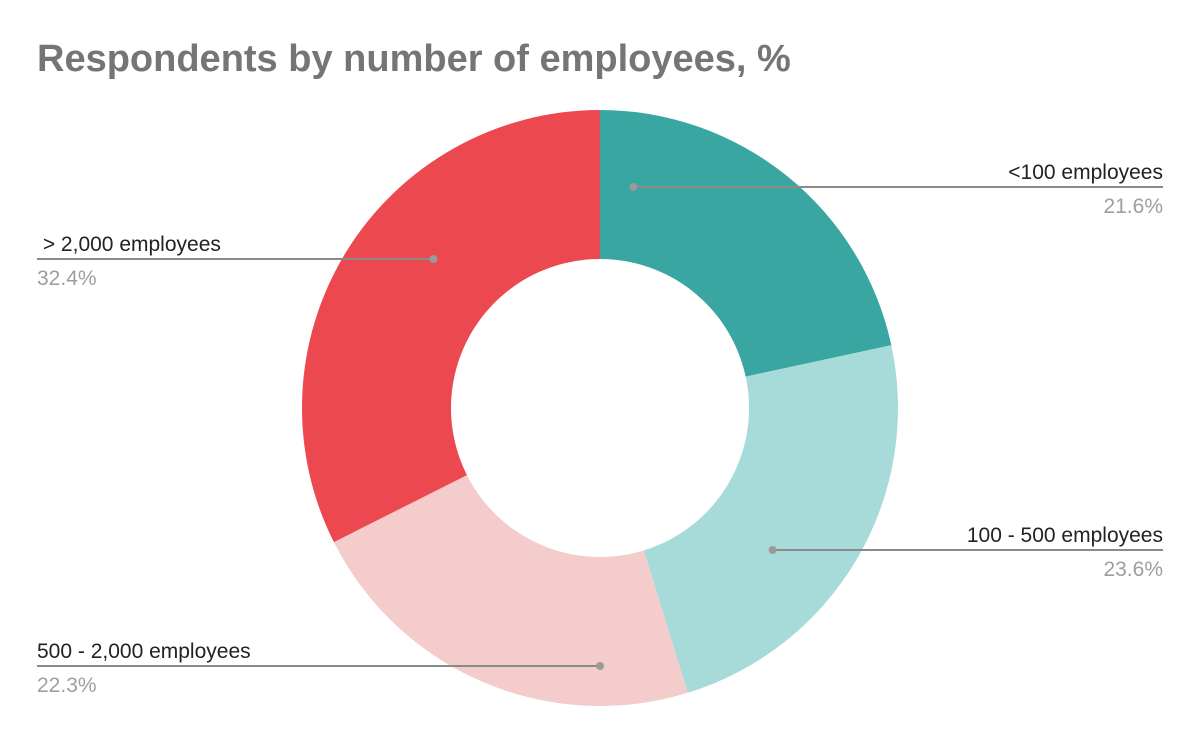 The height and width of the screenshot is (742, 1200). I want to click on slice-label: 100 - 500 employees, so click(1065, 535).